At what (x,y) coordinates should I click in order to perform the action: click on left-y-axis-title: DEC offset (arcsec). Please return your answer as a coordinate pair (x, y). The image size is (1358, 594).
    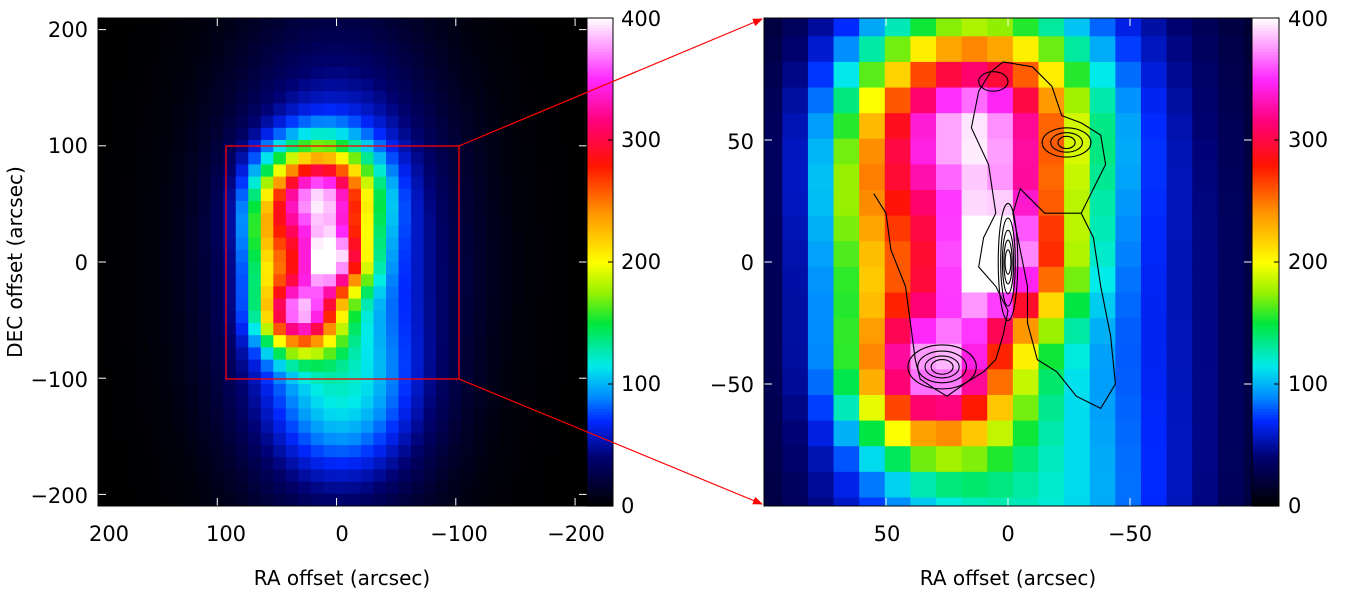
    Looking at the image, I should click on (15, 262).